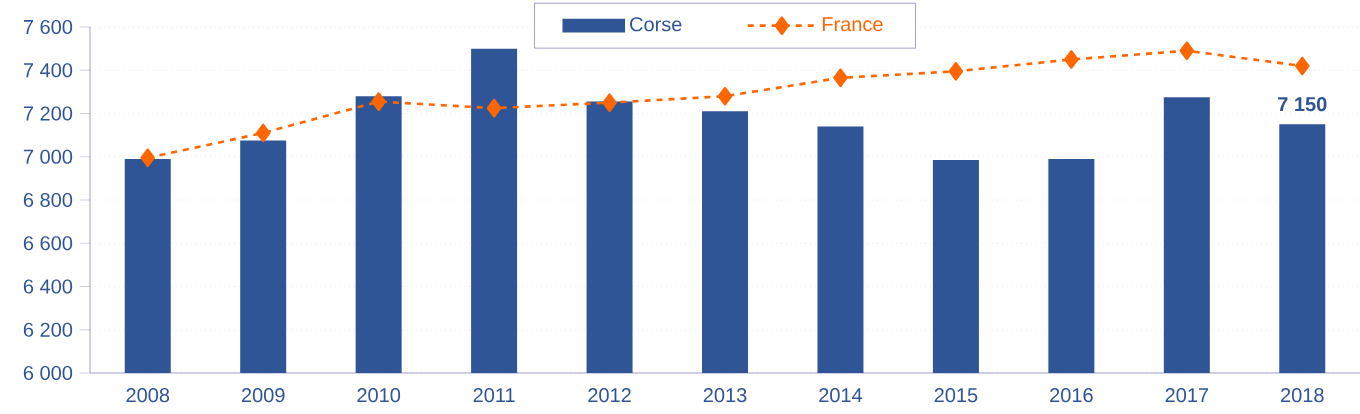 Image resolution: width=1360 pixels, height=414 pixels. I want to click on legend-label: France, so click(852, 24).